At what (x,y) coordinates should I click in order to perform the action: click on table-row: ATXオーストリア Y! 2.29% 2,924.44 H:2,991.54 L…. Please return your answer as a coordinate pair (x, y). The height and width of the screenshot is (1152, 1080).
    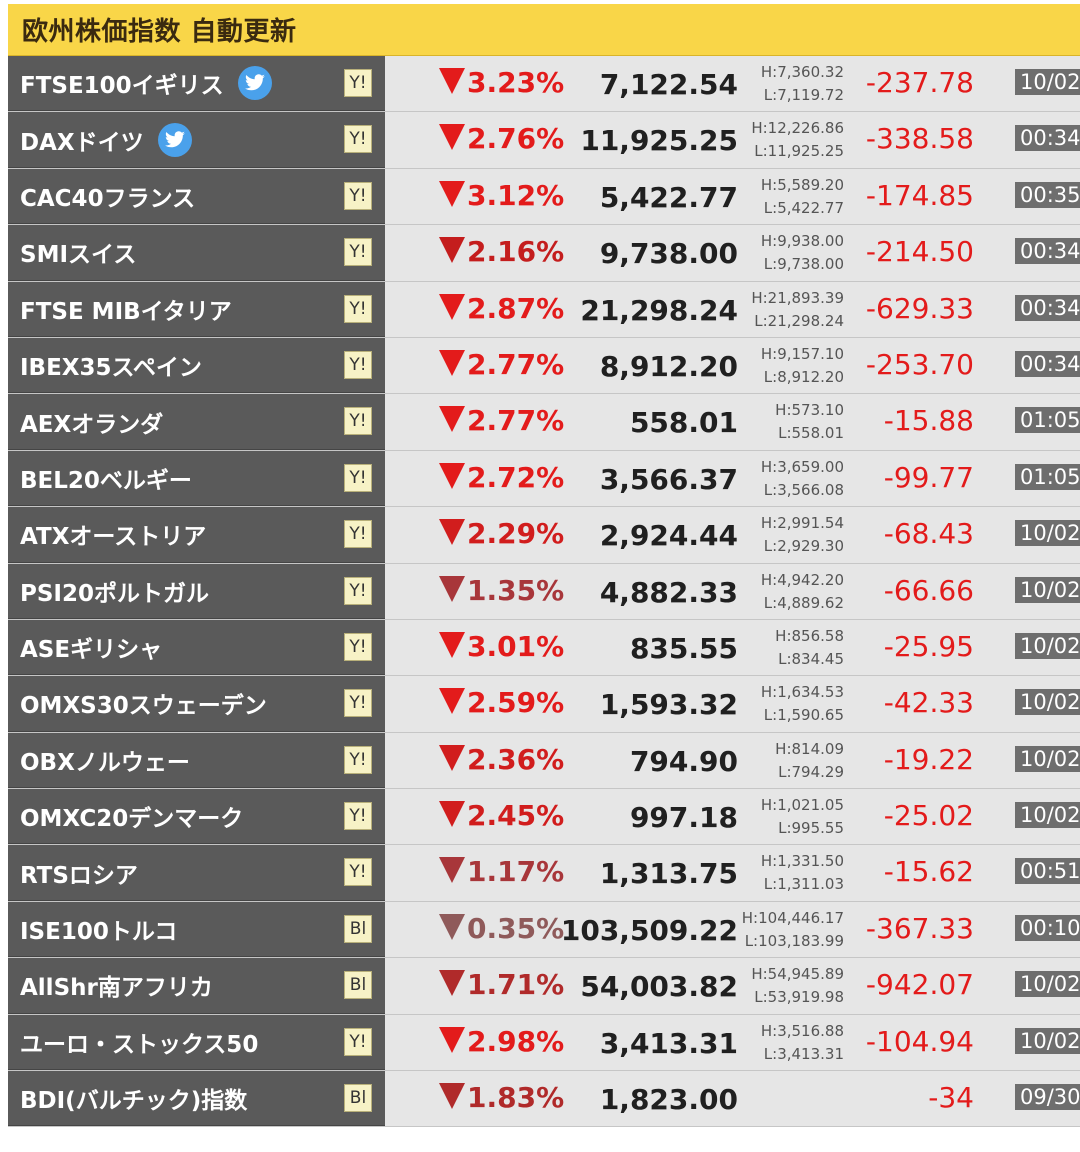
    Looking at the image, I should click on (544, 535).